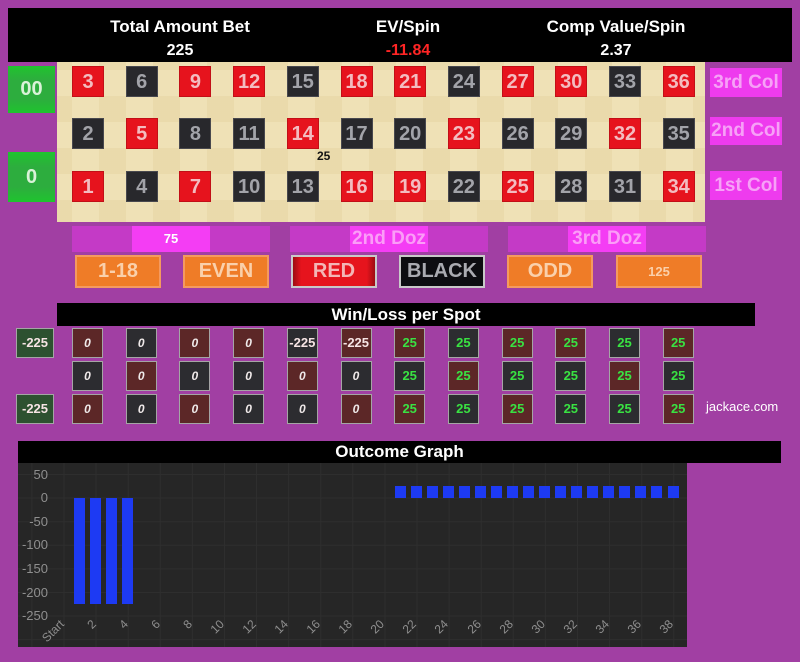  Describe the element at coordinates (550, 271) in the screenshot. I see `outside-bet-odd: ODD` at that location.